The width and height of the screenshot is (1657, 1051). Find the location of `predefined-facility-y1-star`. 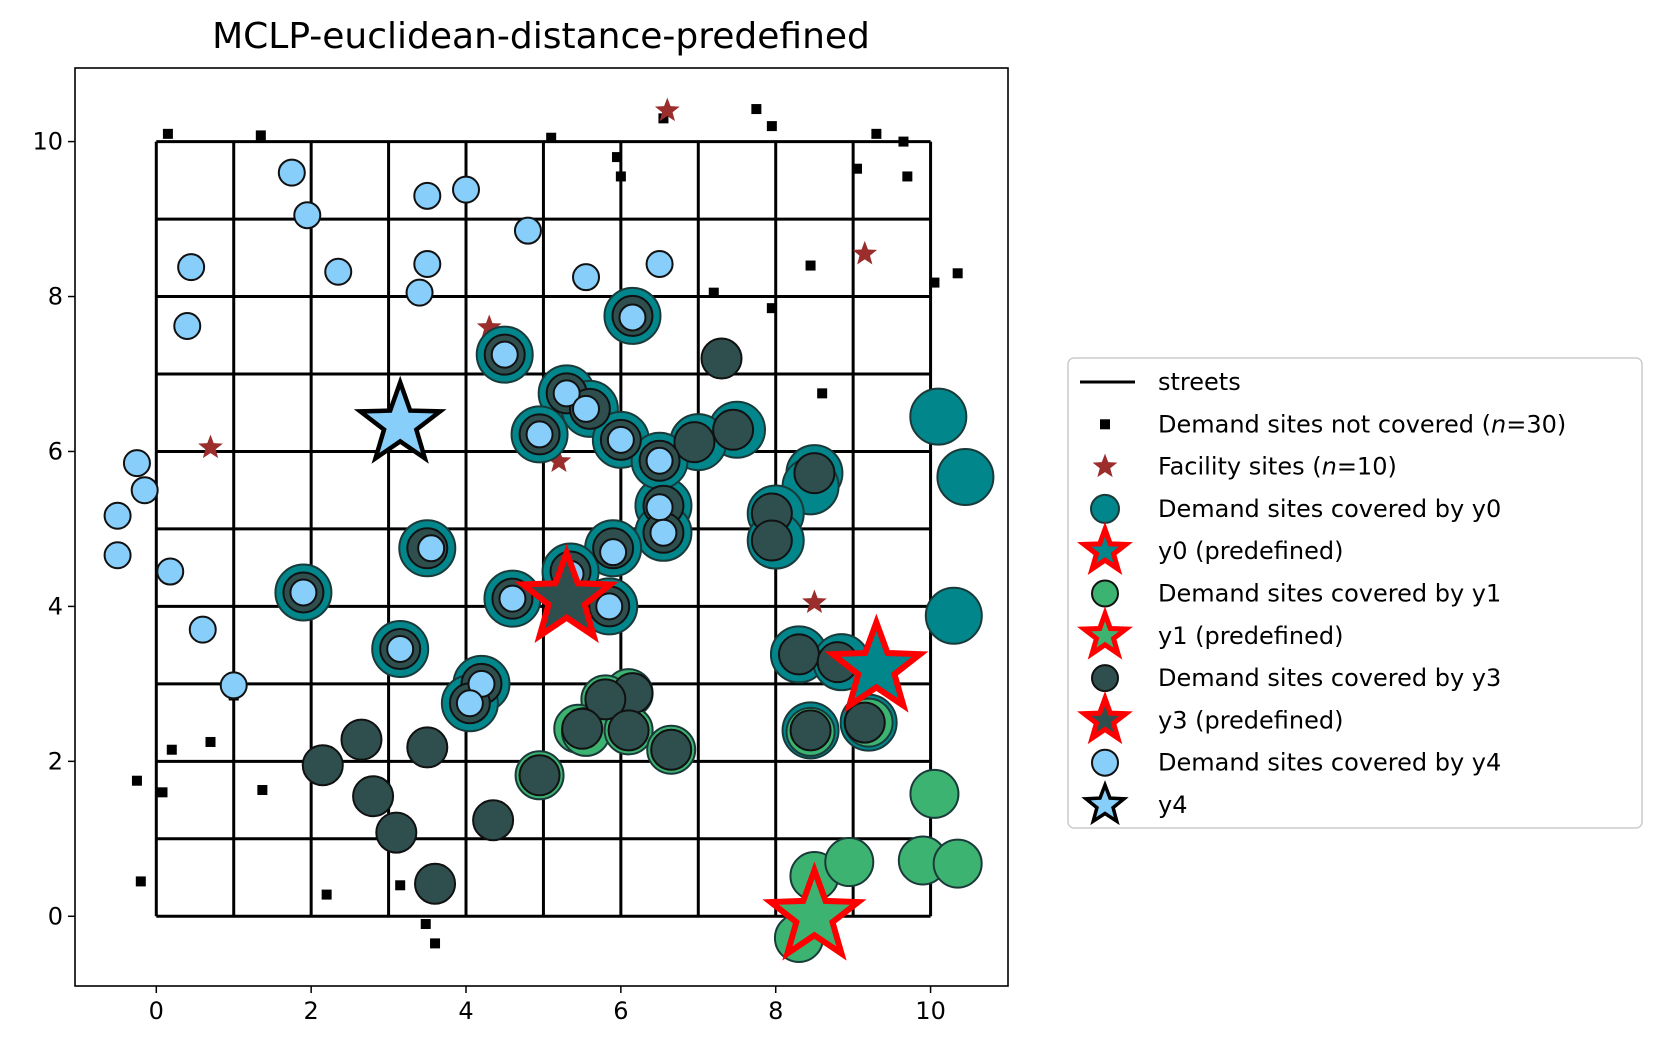

predefined-facility-y1-star is located at coordinates (814, 911).